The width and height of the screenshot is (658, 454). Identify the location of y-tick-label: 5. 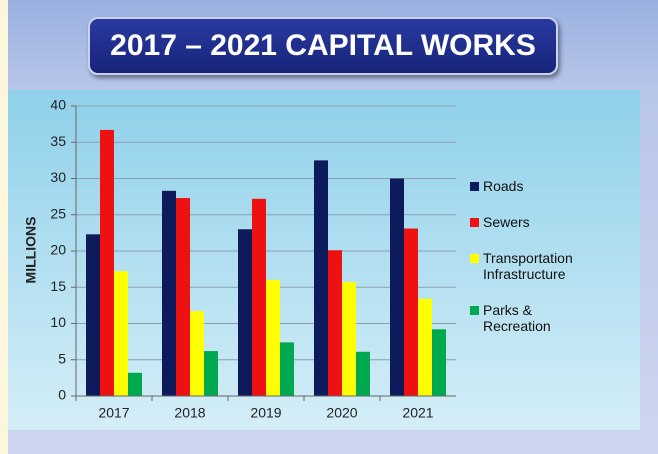
(62, 358).